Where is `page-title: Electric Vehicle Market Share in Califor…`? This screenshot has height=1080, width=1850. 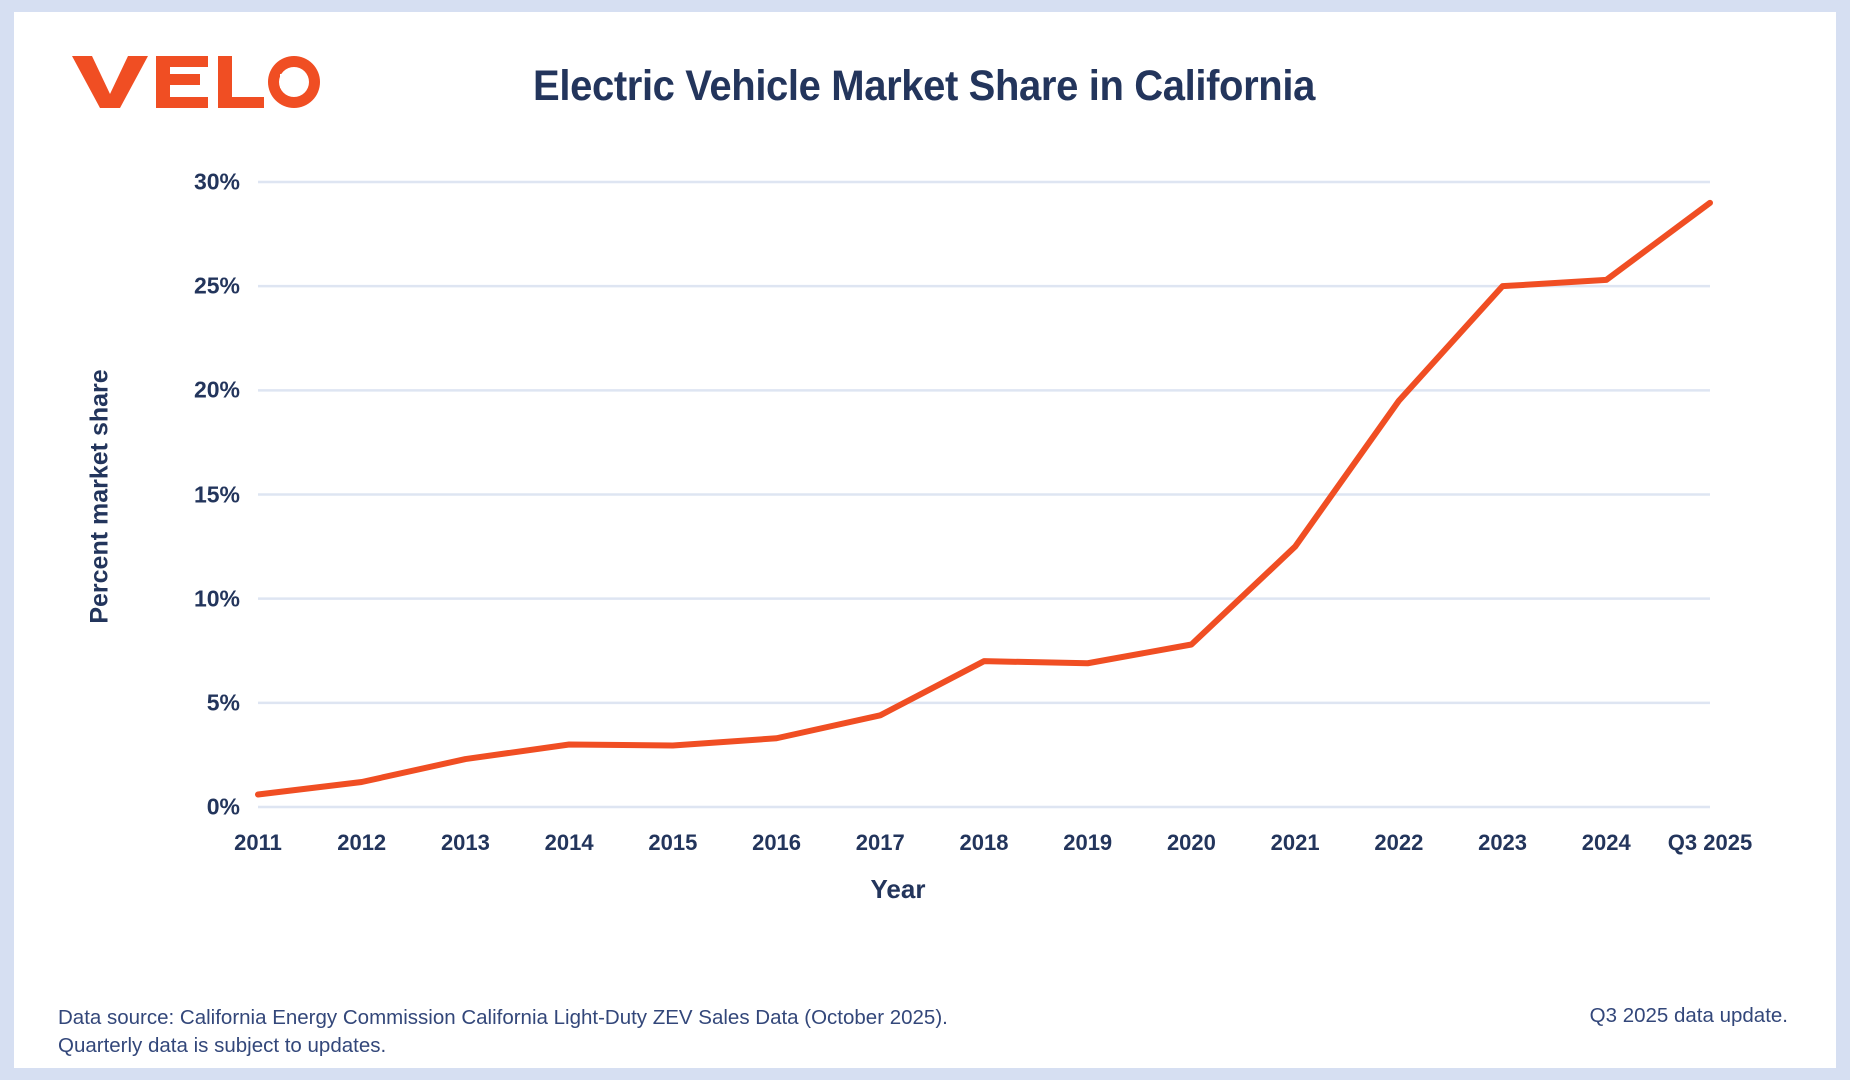 page-title: Electric Vehicle Market Share in Califor… is located at coordinates (924, 86).